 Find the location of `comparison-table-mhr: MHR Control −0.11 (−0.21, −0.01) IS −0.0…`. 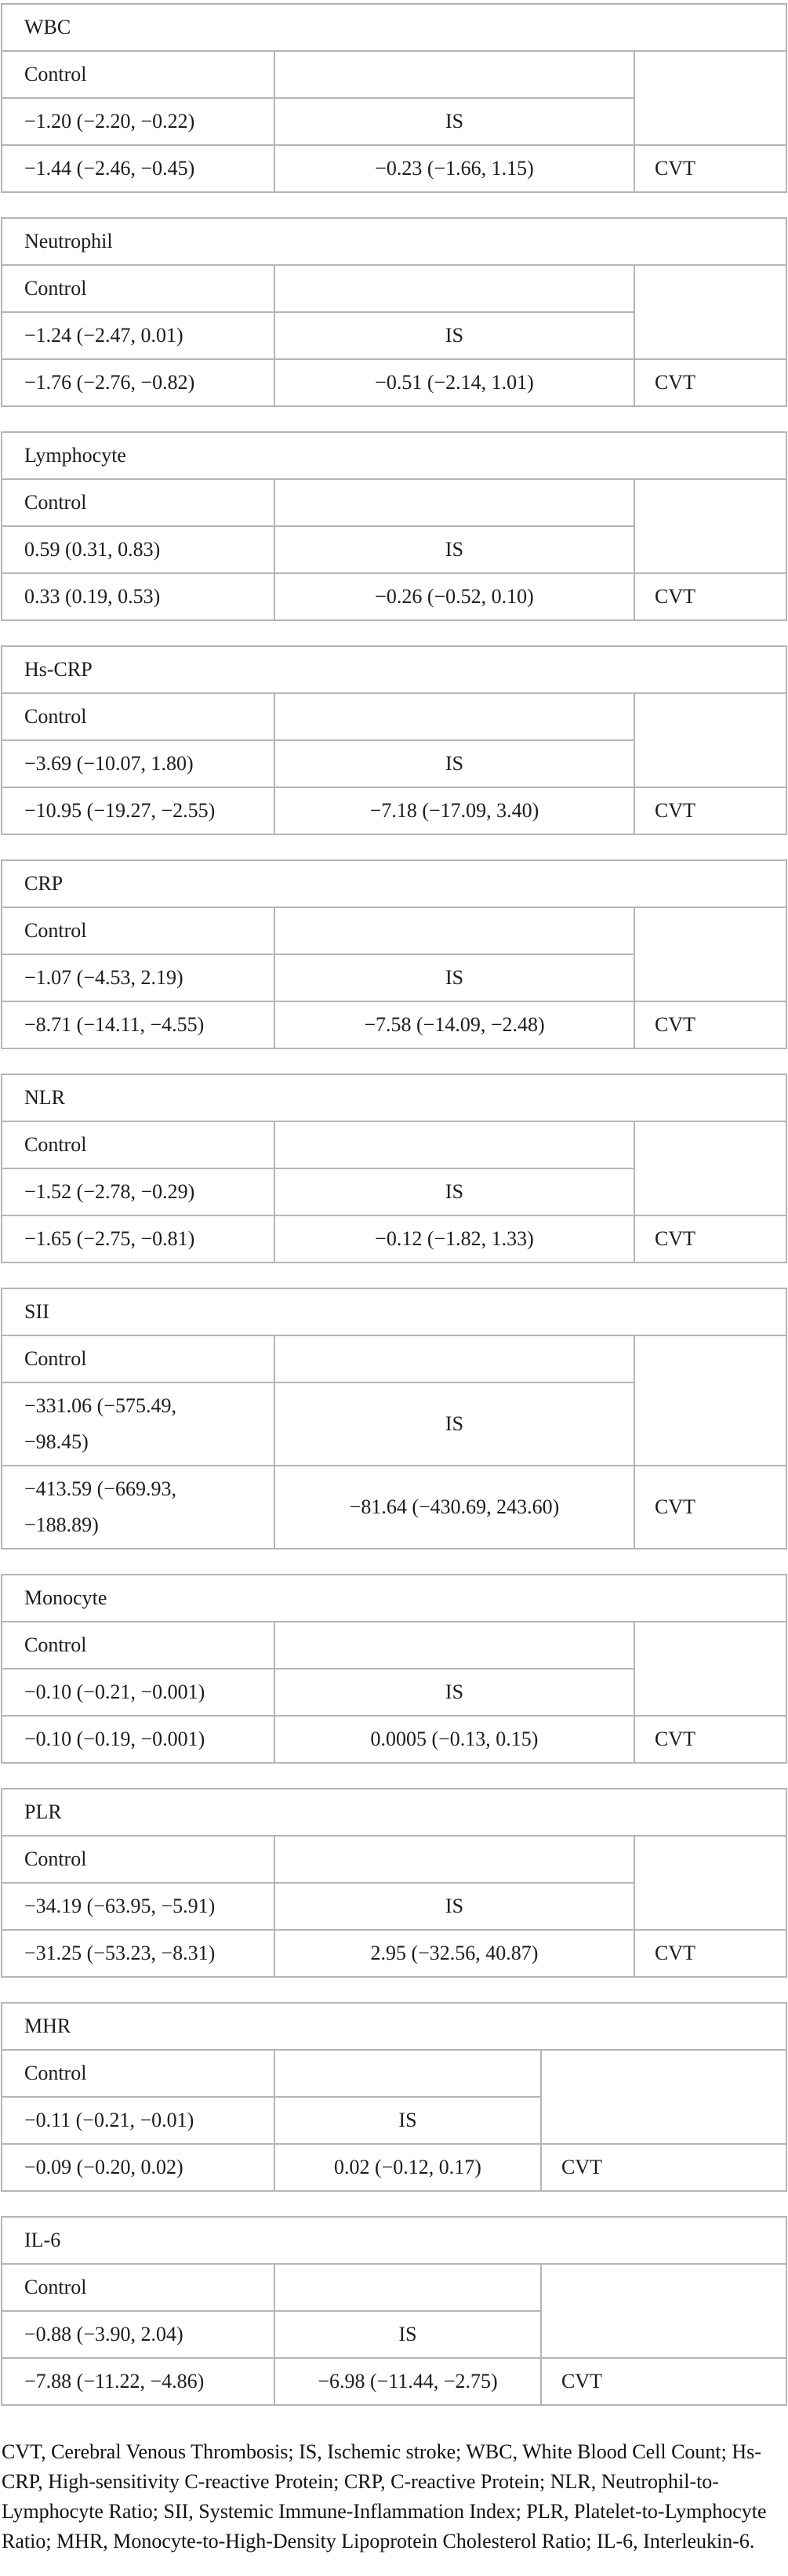

comparison-table-mhr: MHR Control −0.11 (−0.21, −0.01) IS −0.0… is located at coordinates (394, 2097).